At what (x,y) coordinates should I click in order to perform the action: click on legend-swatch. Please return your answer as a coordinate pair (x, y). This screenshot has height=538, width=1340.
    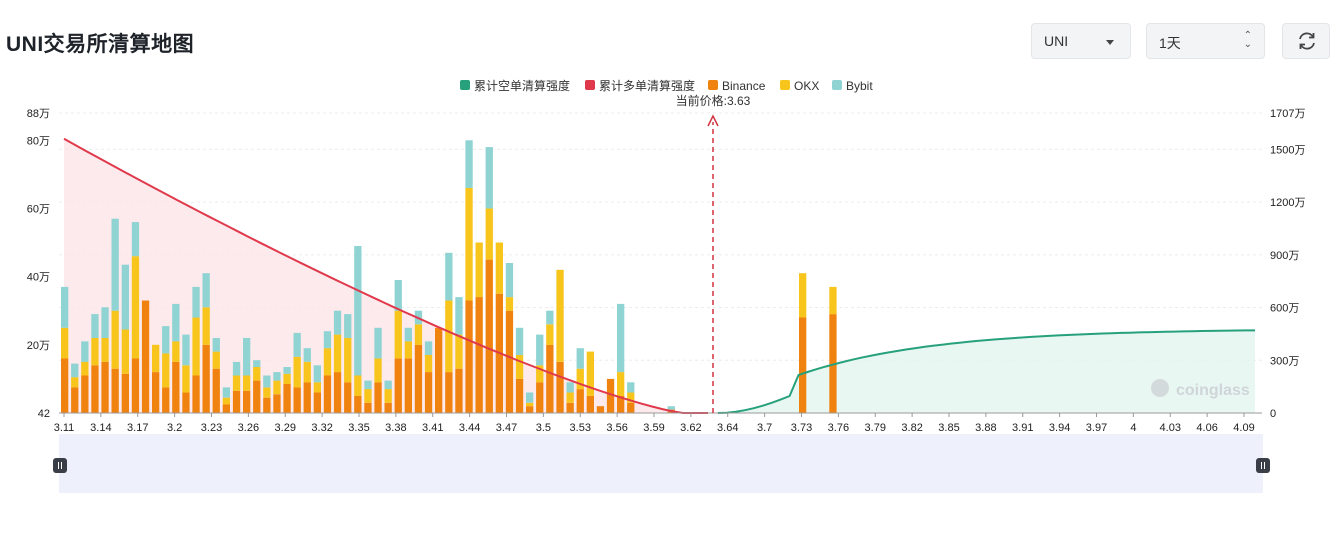
    Looking at the image, I should click on (465, 85).